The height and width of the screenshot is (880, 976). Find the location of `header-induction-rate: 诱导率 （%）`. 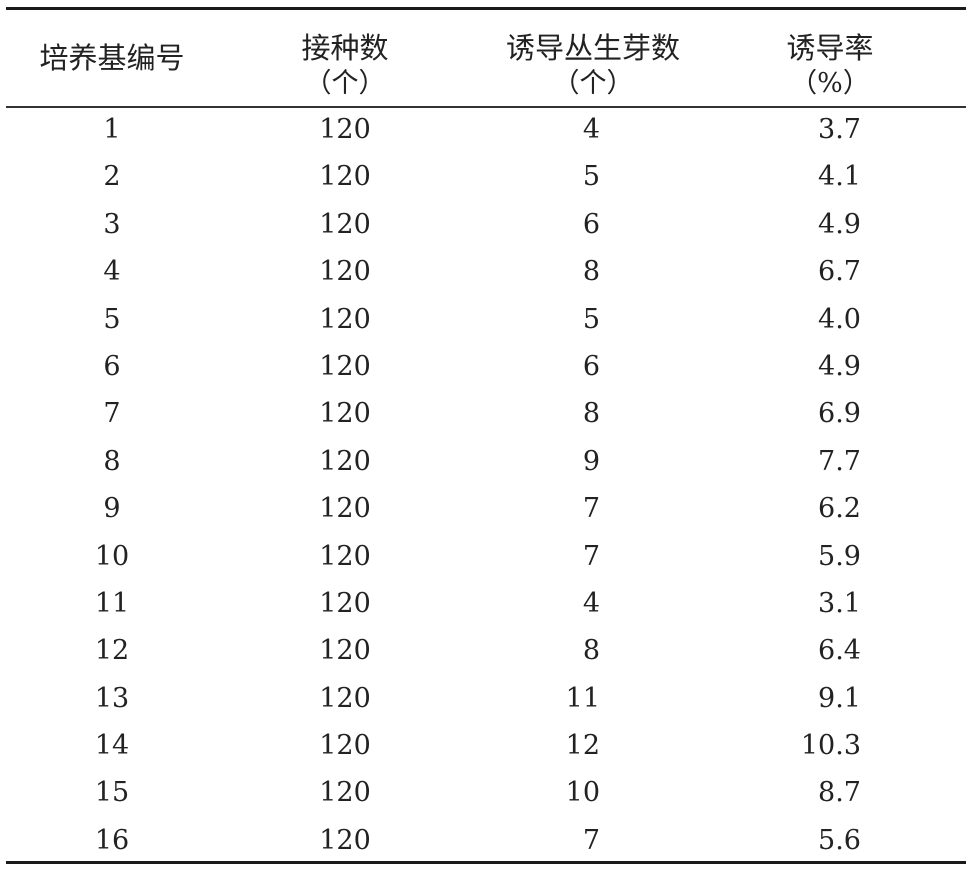

header-induction-rate: 诱导率 （%） is located at coordinates (830, 66).